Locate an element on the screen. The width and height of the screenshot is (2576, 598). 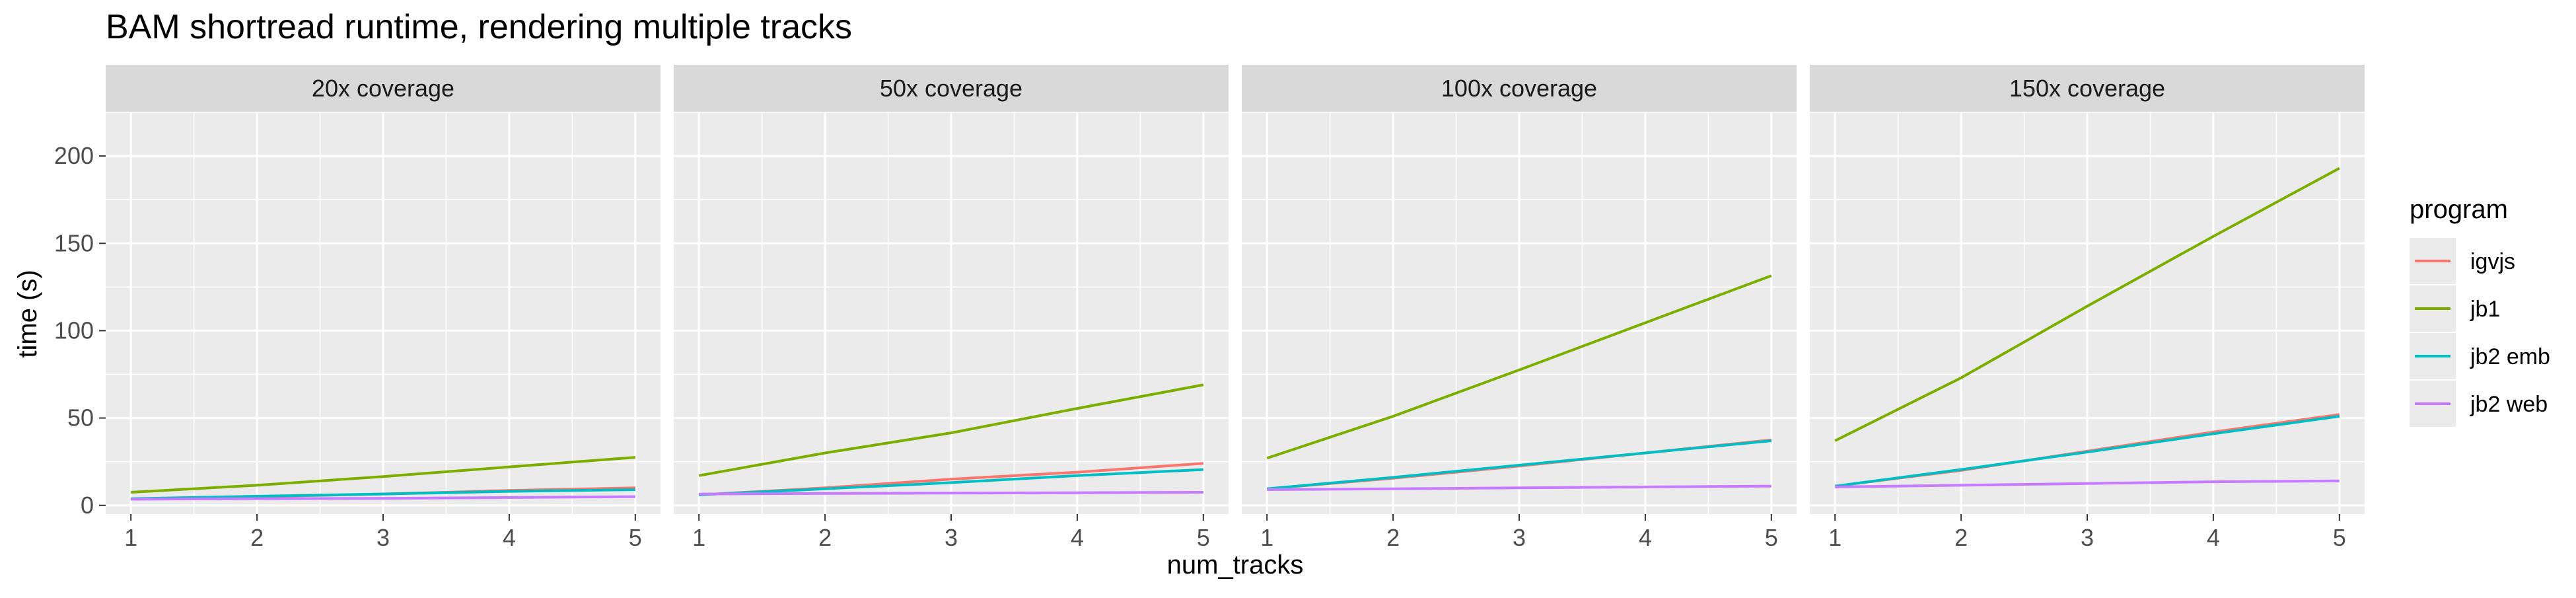
legend: program igvjs jb1 jb2 emb jb2 web is located at coordinates (2480, 311).